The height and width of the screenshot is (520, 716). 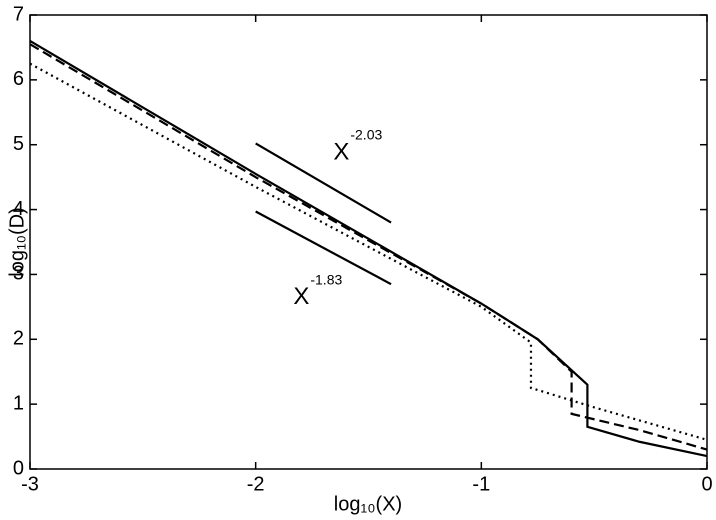 What do you see at coordinates (256, 484) in the screenshot?
I see `x-tick-label: -2` at bounding box center [256, 484].